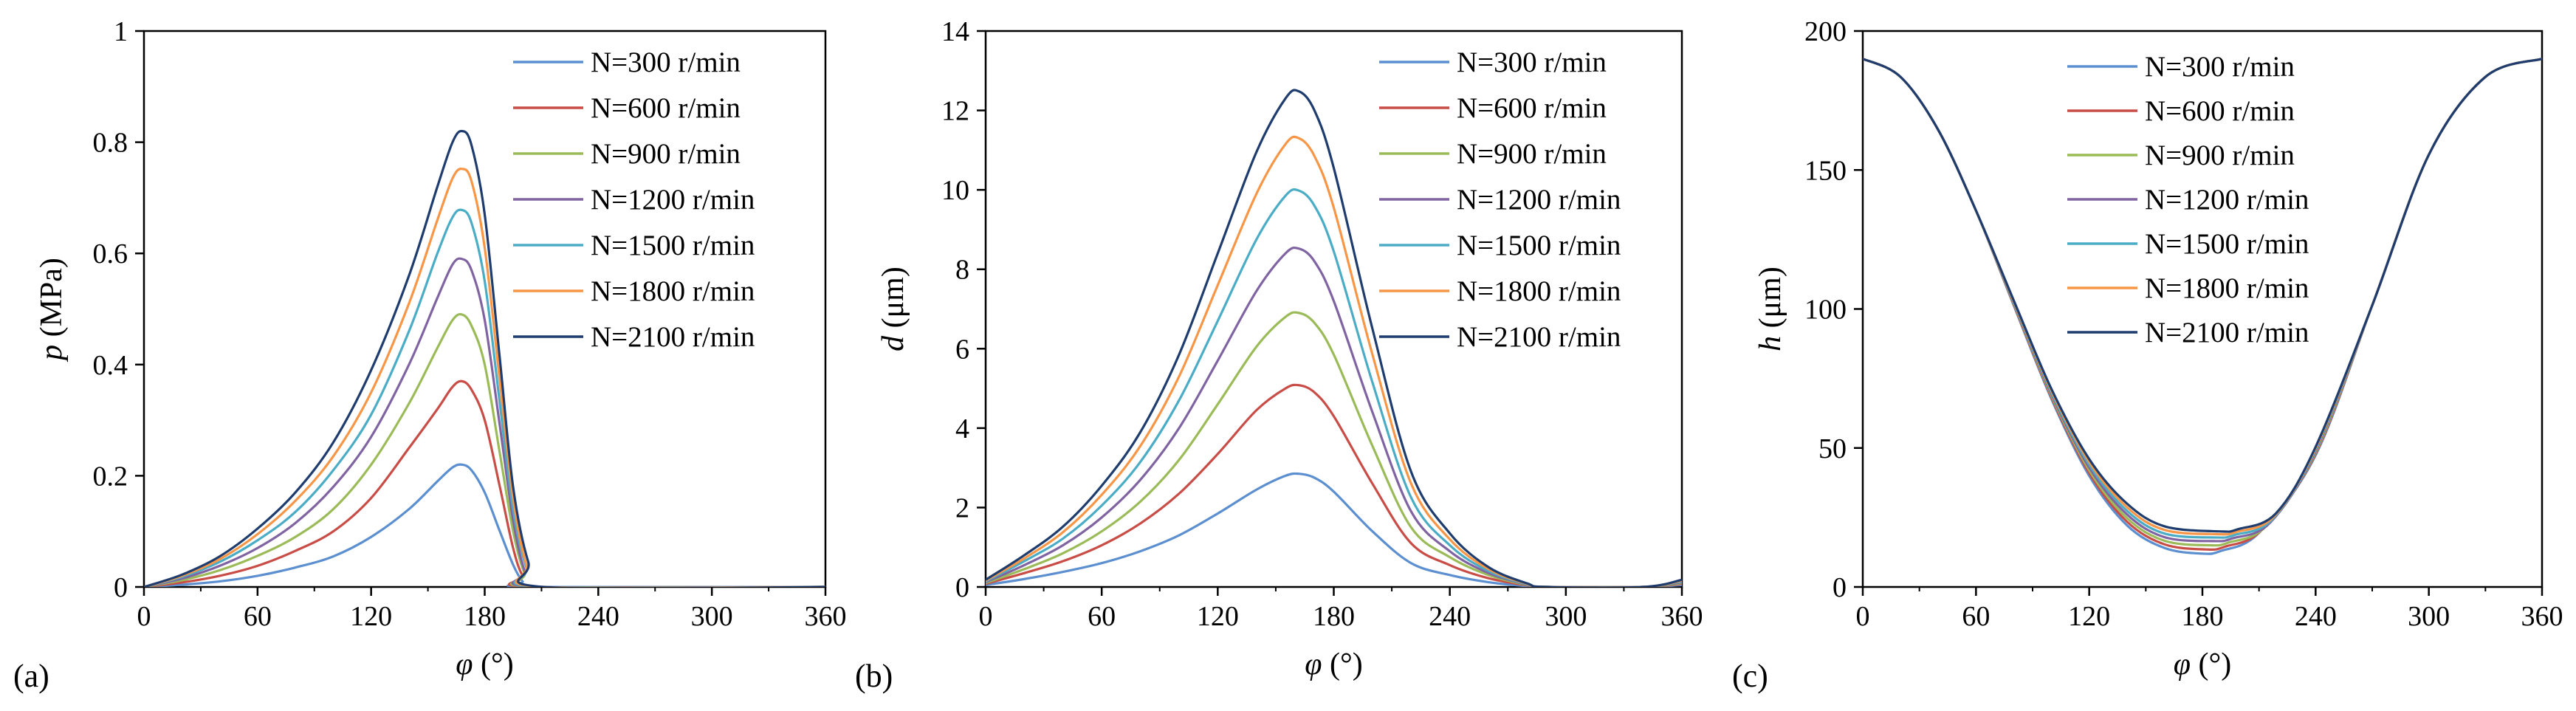 Image resolution: width=2576 pixels, height=711 pixels. I want to click on panel-label: (a), so click(31, 676).